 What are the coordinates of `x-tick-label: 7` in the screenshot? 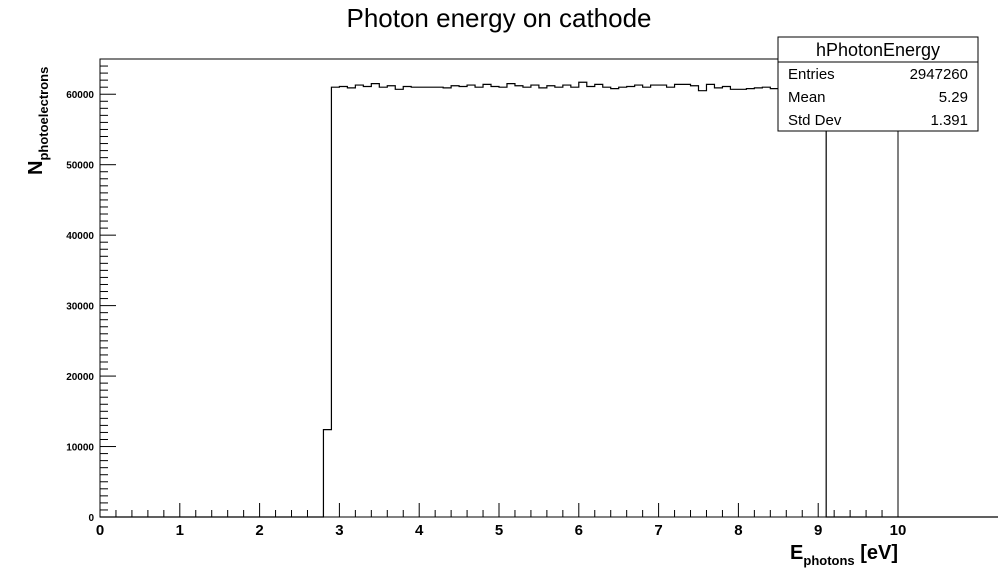 It's located at (658, 530).